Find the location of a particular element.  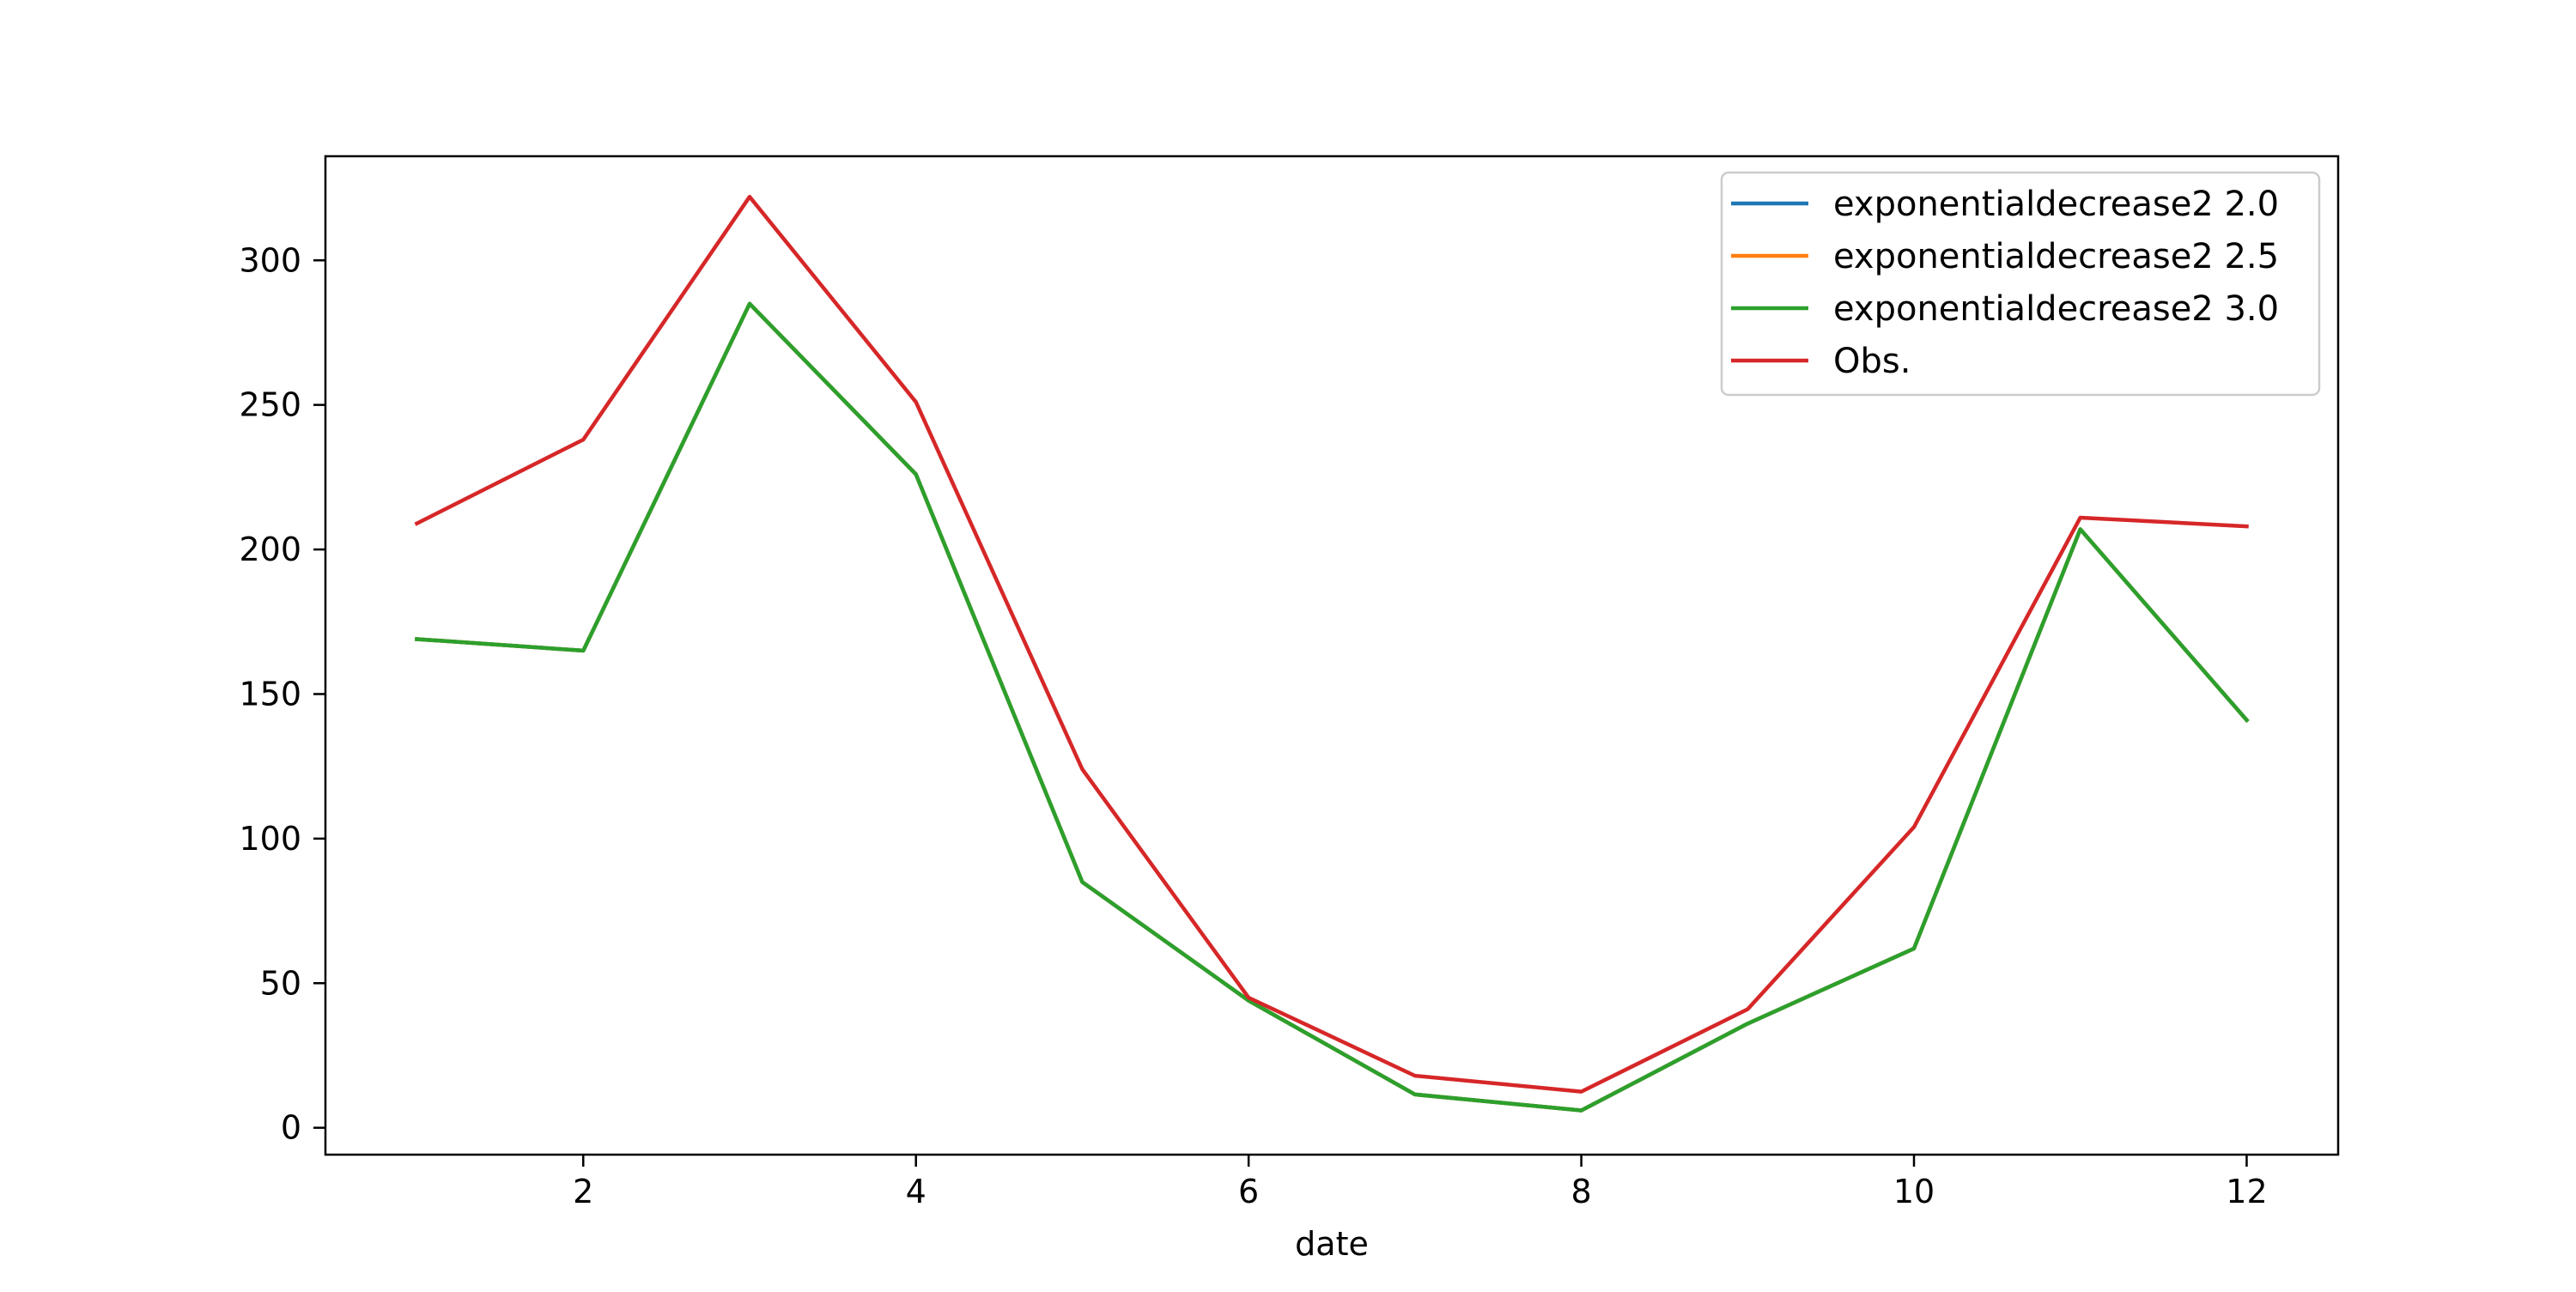

y-axis: 0 50 100 150 200 250 300 is located at coordinates (282, 694).